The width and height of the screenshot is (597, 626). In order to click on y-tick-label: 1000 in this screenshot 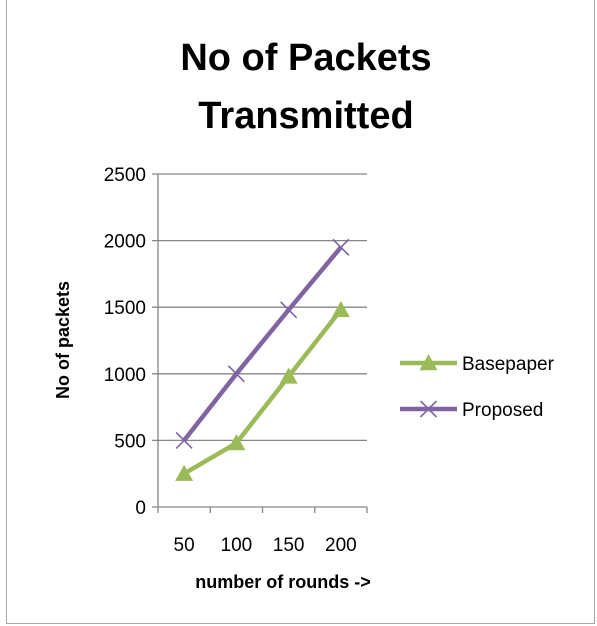, I will do `click(125, 375)`.